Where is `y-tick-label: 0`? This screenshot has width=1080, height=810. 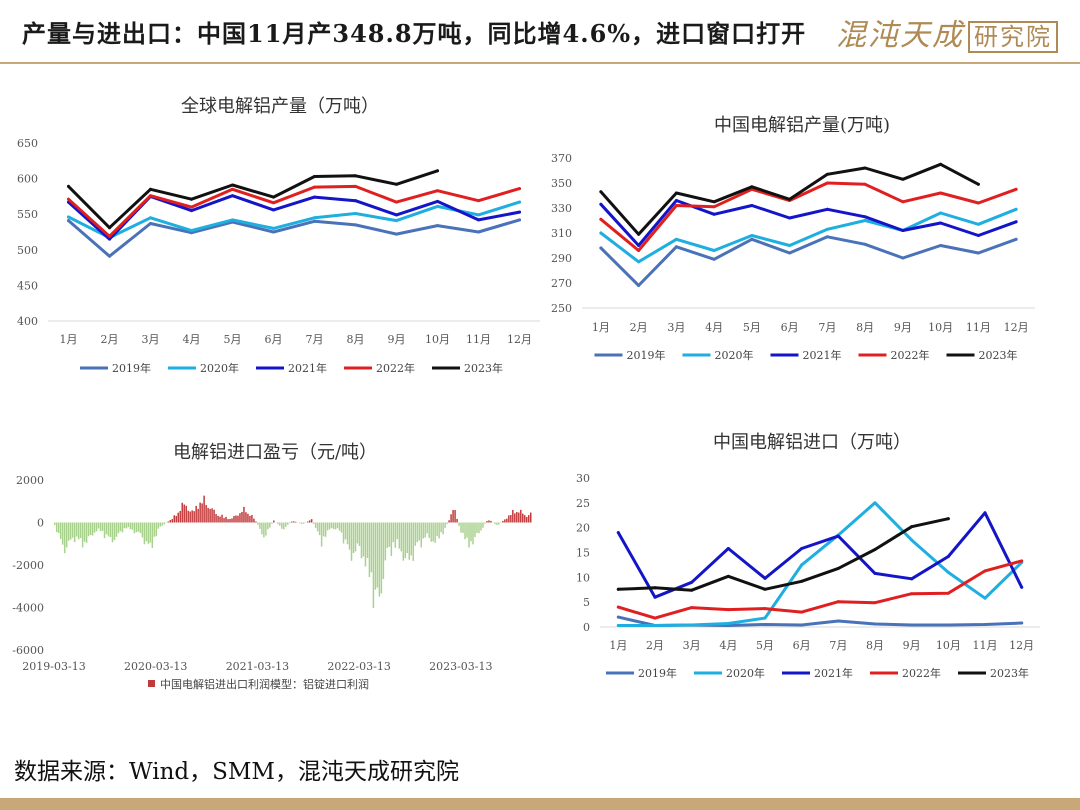 y-tick-label: 0 is located at coordinates (40, 523).